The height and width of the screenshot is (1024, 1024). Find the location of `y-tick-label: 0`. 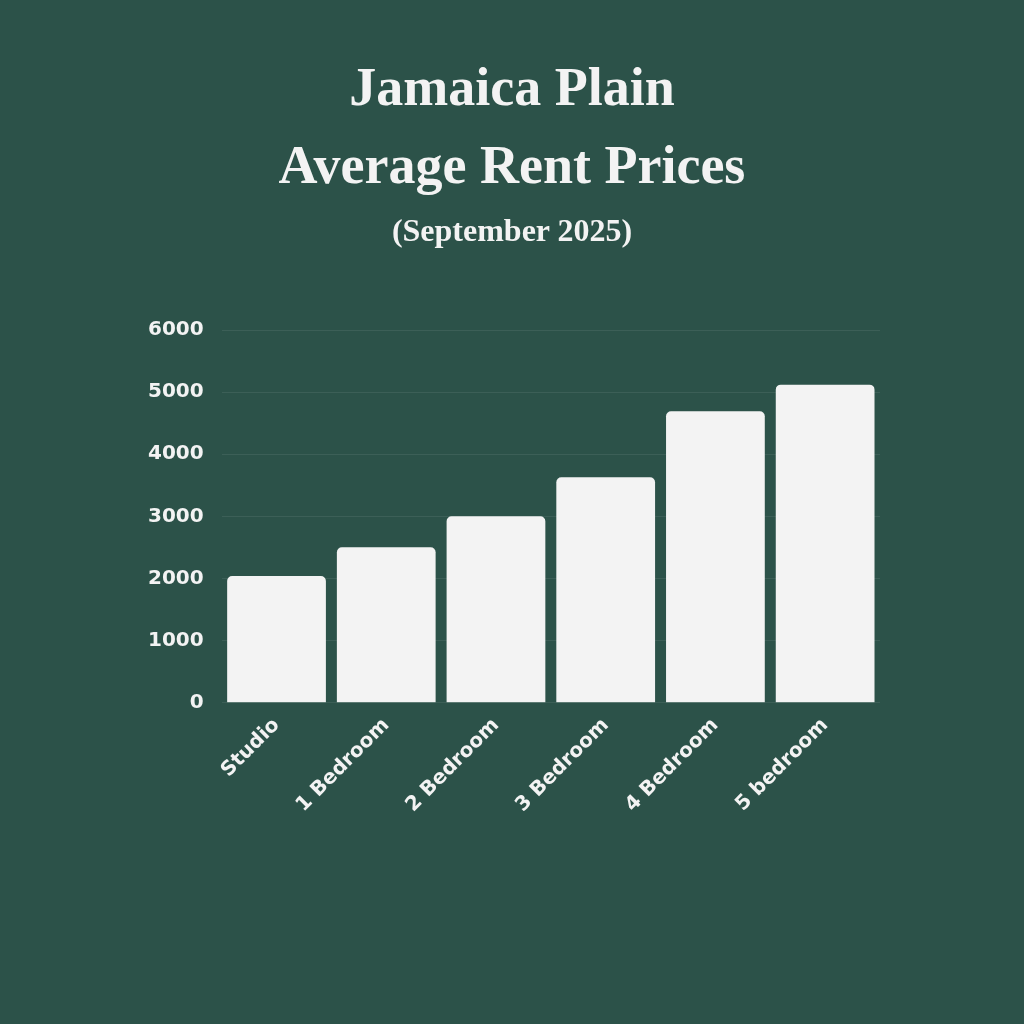

y-tick-label: 0 is located at coordinates (196, 700).